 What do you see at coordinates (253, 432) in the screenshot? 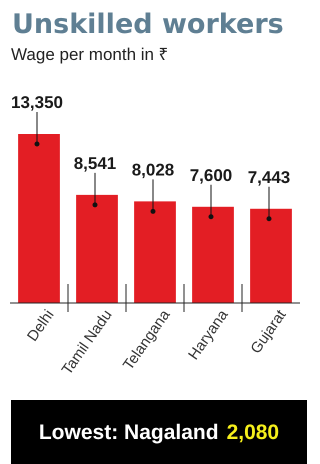
I see `text: 2,080` at bounding box center [253, 432].